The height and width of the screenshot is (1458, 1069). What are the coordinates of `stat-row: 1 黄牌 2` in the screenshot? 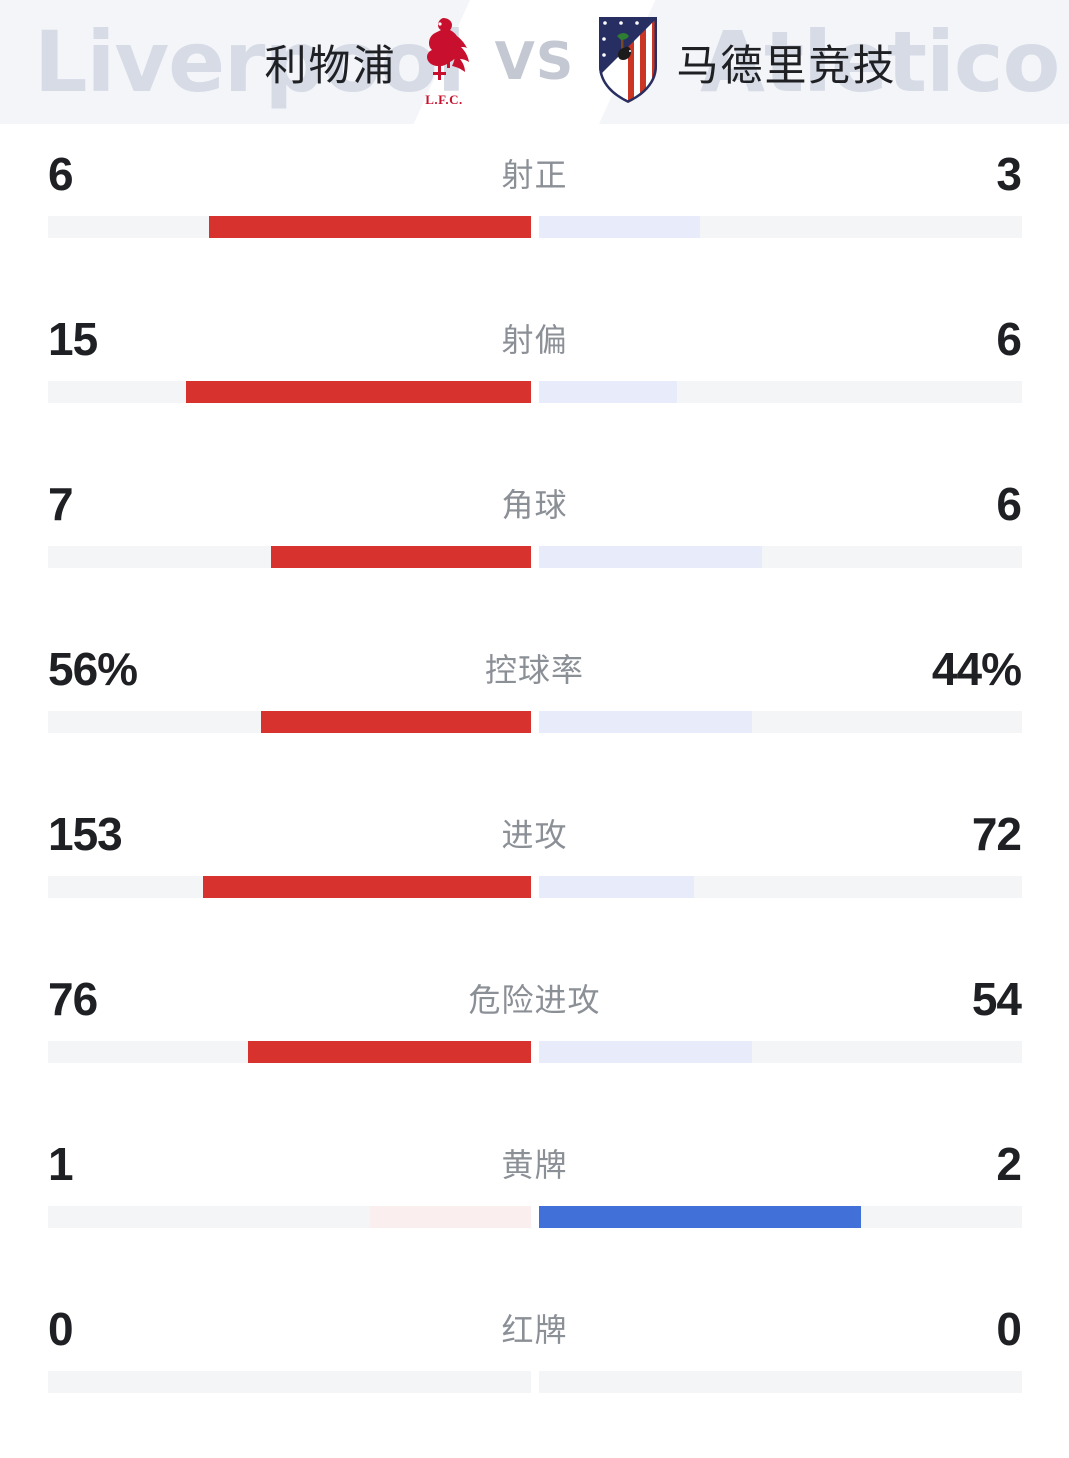 It's located at (534, 1196).